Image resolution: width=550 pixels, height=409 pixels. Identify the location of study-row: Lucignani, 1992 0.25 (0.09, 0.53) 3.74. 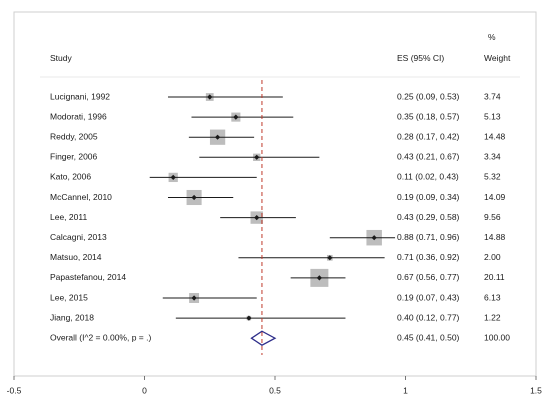
(275, 96).